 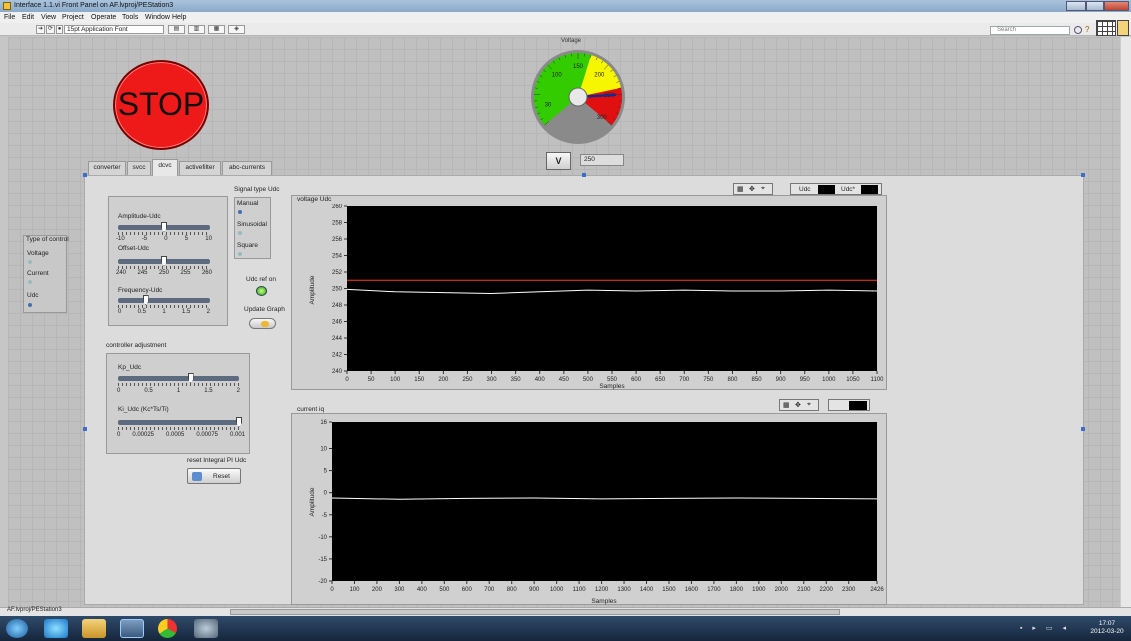 What do you see at coordinates (139, 168) in the screenshot?
I see `tab-svcc: svcc` at bounding box center [139, 168].